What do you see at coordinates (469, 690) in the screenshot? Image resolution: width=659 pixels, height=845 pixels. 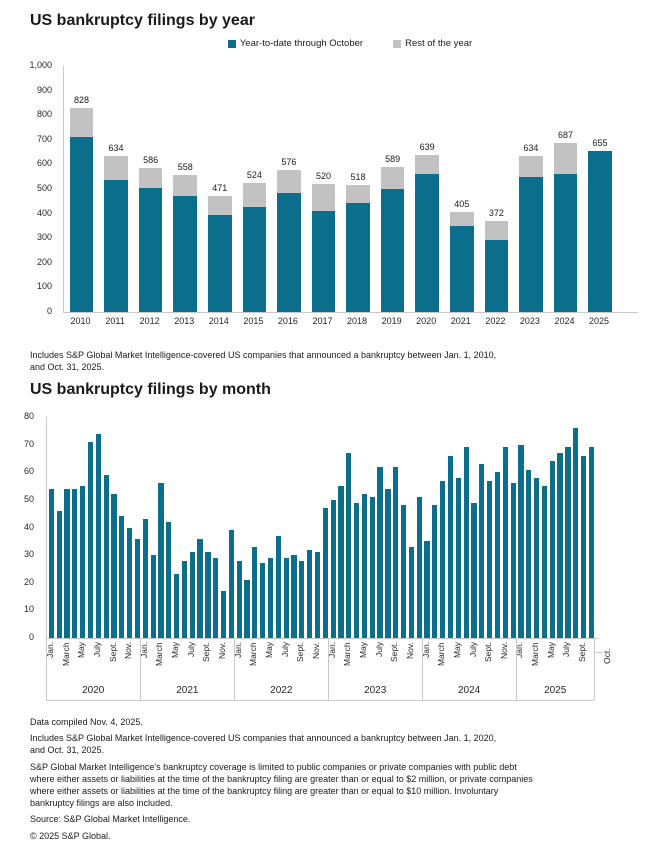 I see `year-group-label-2024: 2024` at bounding box center [469, 690].